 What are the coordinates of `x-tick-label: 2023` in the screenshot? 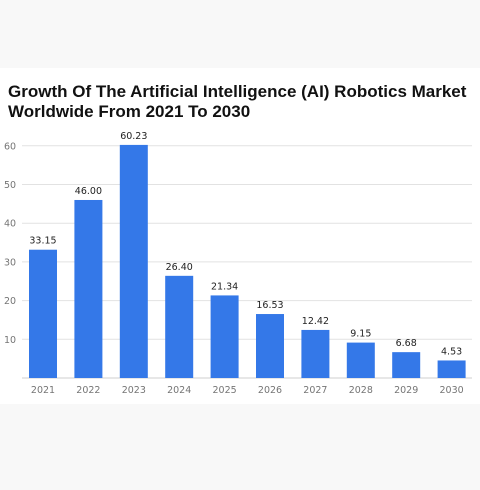 It's located at (134, 390).